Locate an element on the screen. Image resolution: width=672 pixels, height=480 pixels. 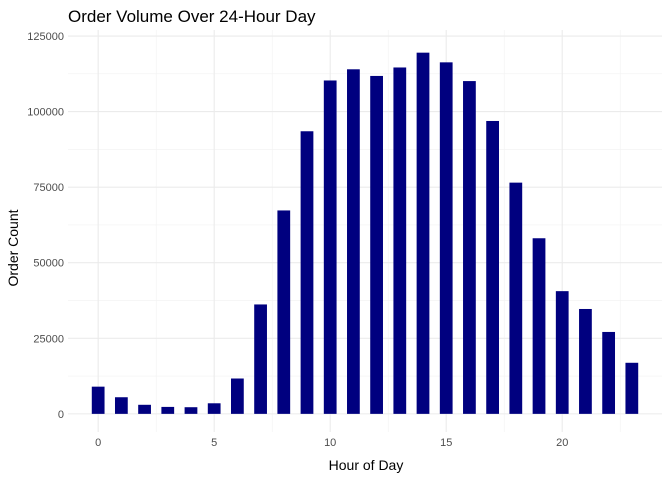
y-tick-label: 100000 is located at coordinates (45, 113).